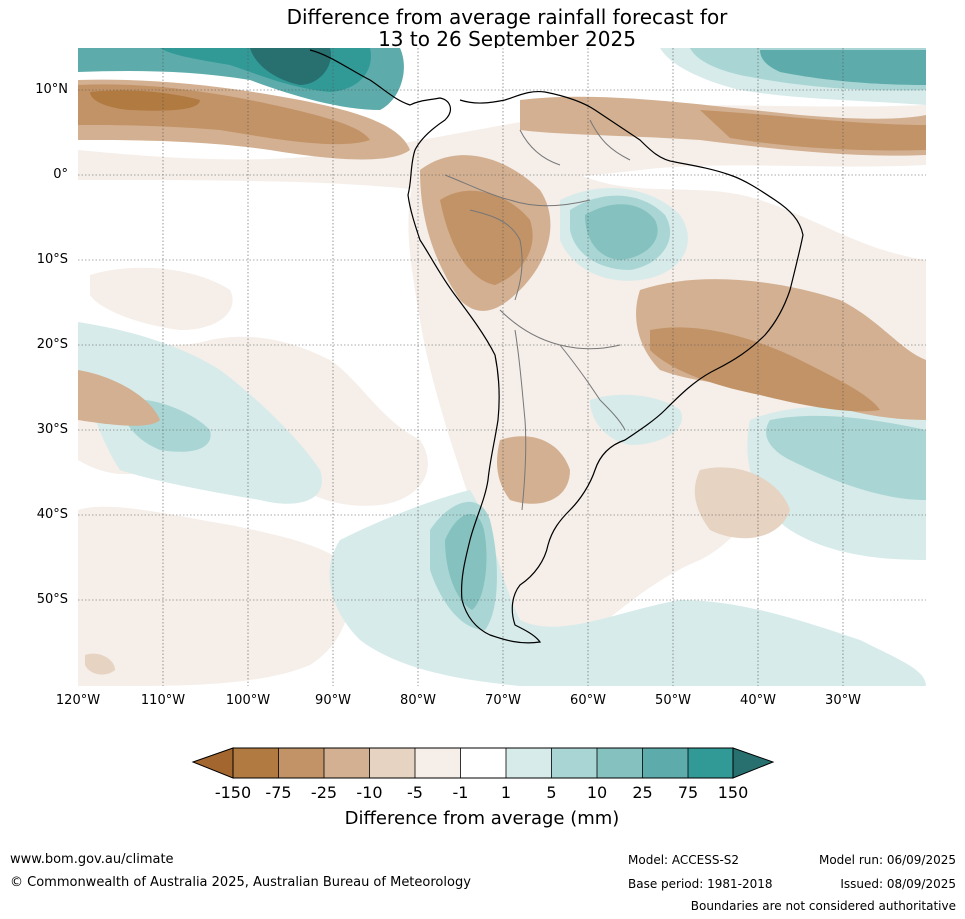  I want to click on lat-label-40s: 40°S, so click(52, 514).